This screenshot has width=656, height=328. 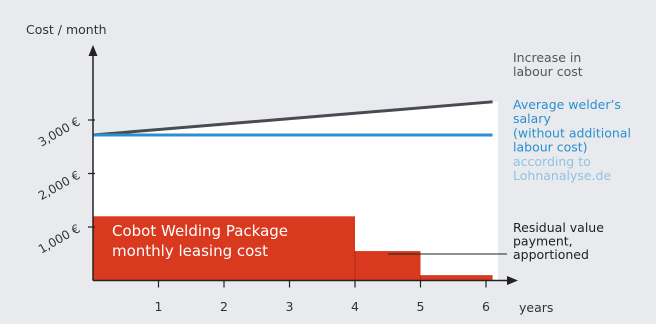 I want to click on annotation-line: labour cost), so click(x=550, y=147).